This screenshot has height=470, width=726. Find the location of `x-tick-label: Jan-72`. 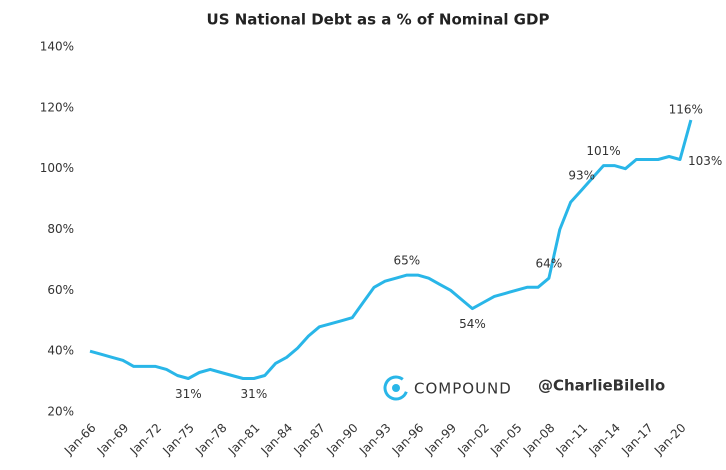

x-tick-label: Jan-72 is located at coordinates (146, 440).